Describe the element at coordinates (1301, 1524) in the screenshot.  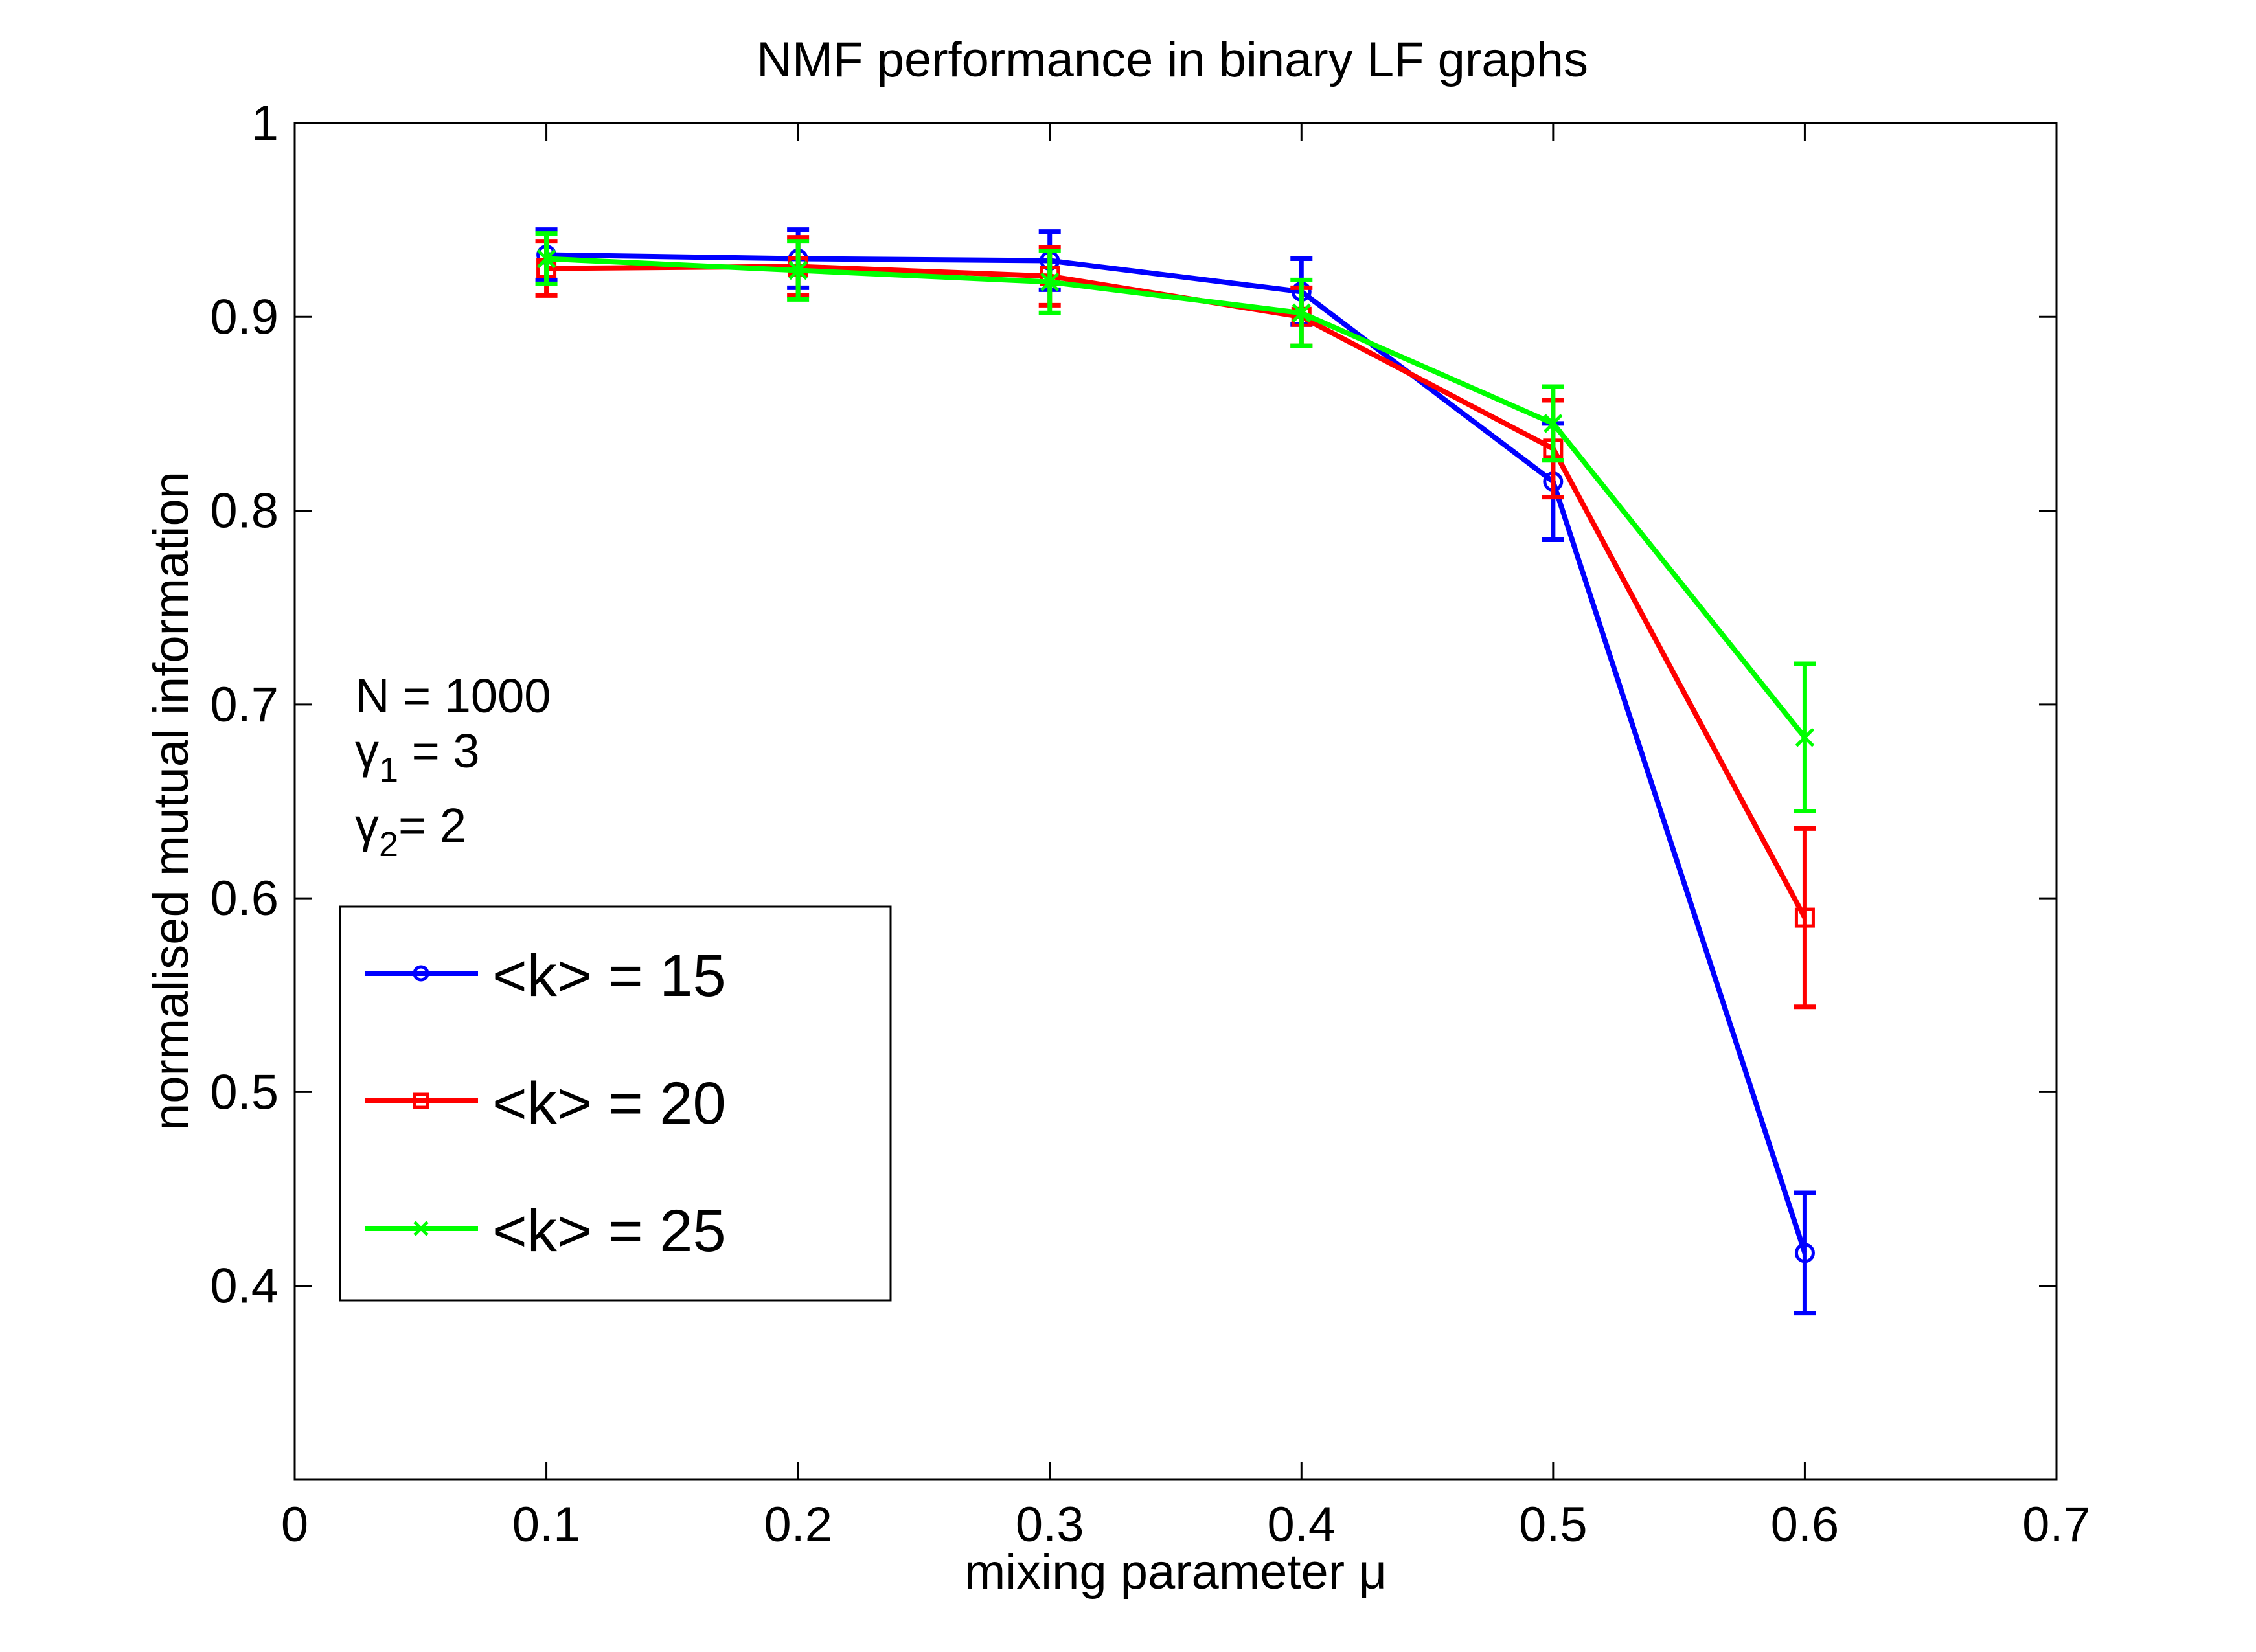
I see `x-tick-label: 0.4` at that location.